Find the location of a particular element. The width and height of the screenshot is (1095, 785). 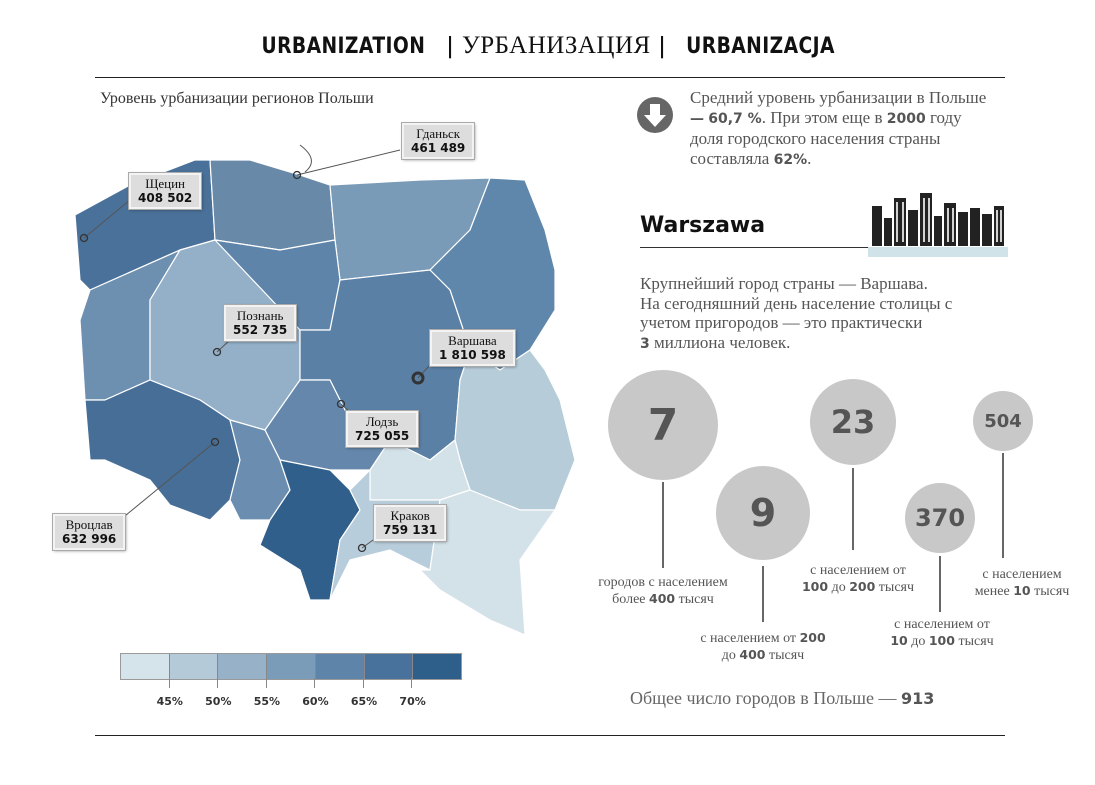

region-dolnoslaskie is located at coordinates (162, 450).